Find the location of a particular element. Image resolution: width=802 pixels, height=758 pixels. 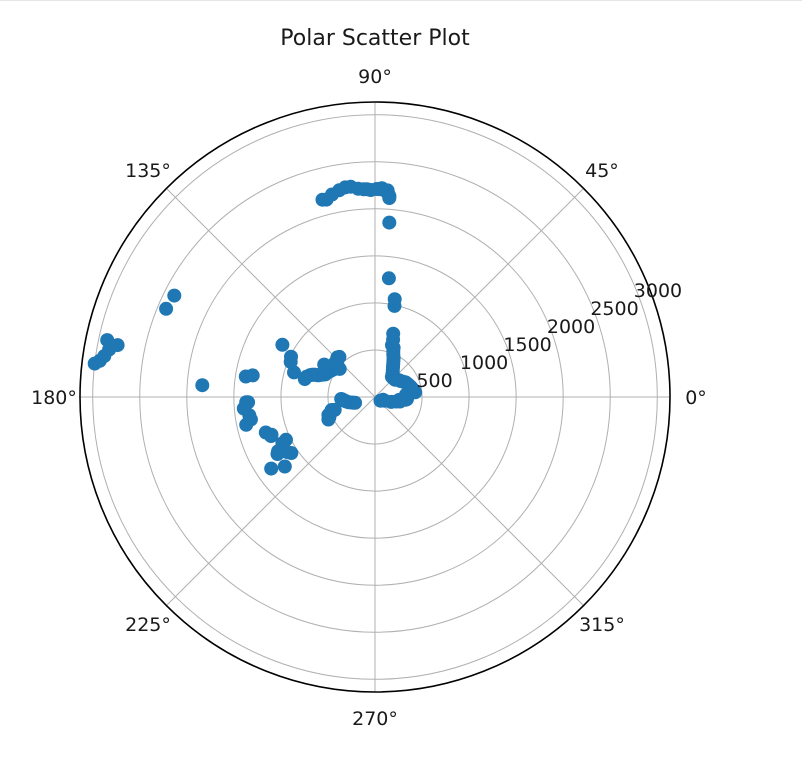

theta-tick-label: 225° is located at coordinates (148, 625).